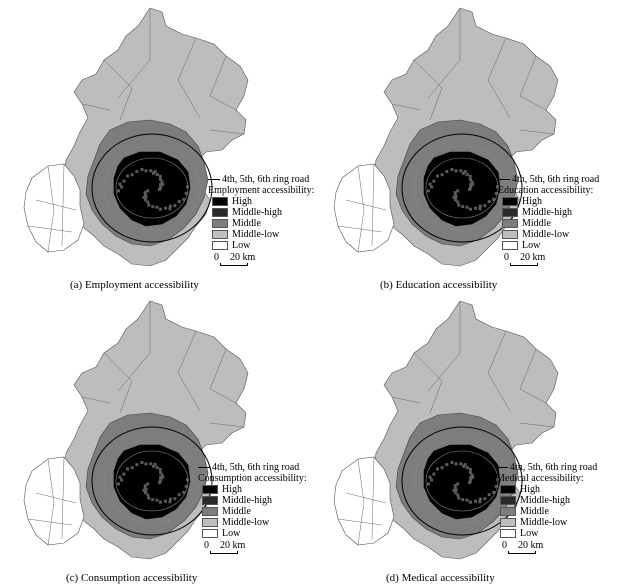  I want to click on scale-bar: 0 20 km, so click(530, 547).